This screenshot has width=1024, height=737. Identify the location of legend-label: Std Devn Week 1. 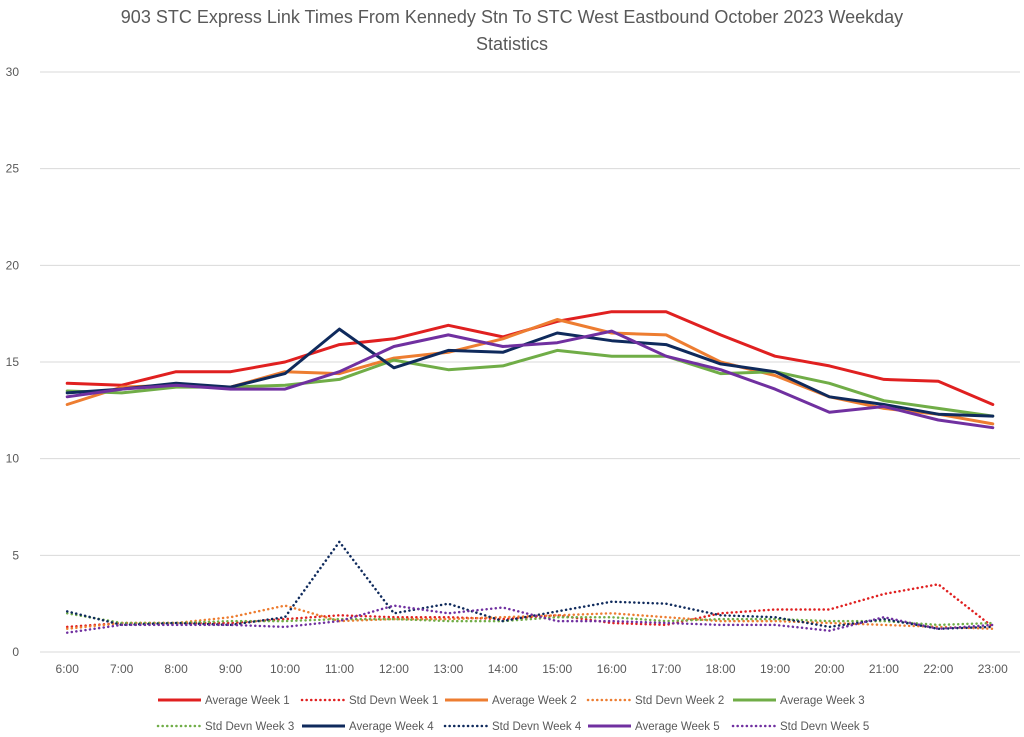
(393, 701).